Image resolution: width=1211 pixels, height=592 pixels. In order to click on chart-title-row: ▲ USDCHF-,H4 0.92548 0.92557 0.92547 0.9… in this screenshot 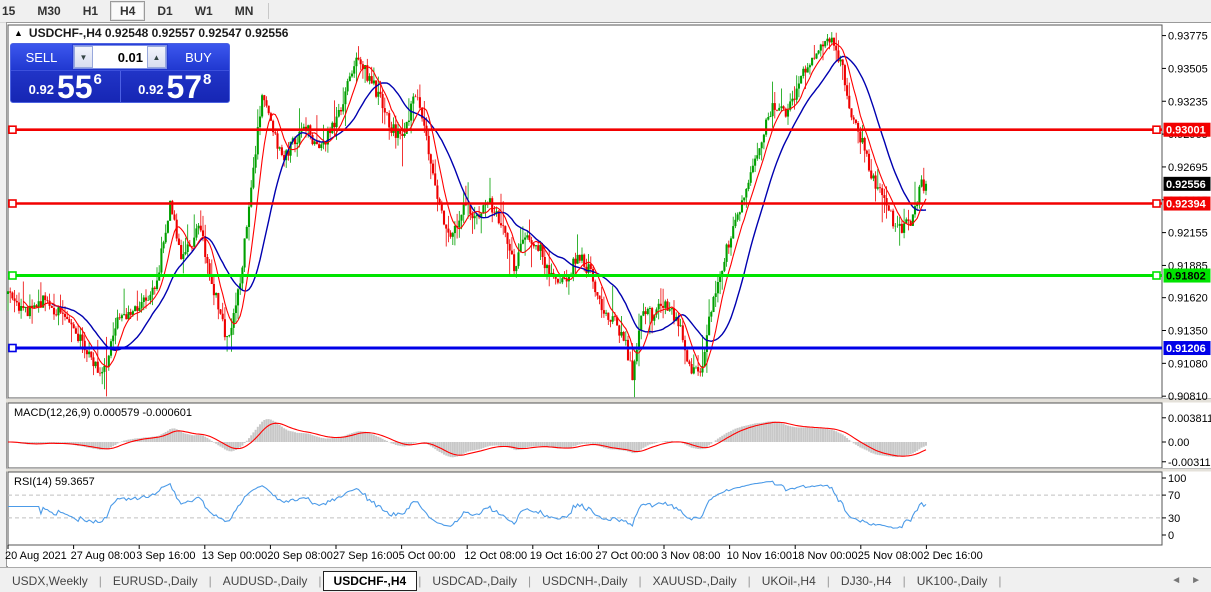, I will do `click(151, 33)`.